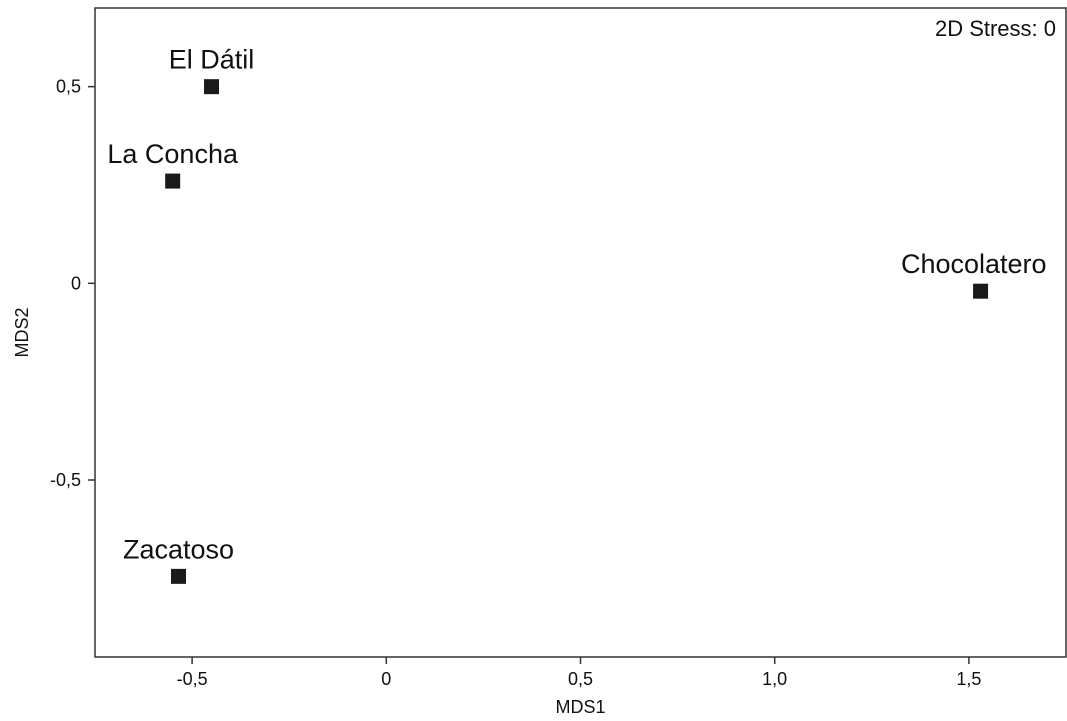 The width and height of the screenshot is (1067, 721). Describe the element at coordinates (68, 87) in the screenshot. I see `y-tick-label: 0,5` at that location.